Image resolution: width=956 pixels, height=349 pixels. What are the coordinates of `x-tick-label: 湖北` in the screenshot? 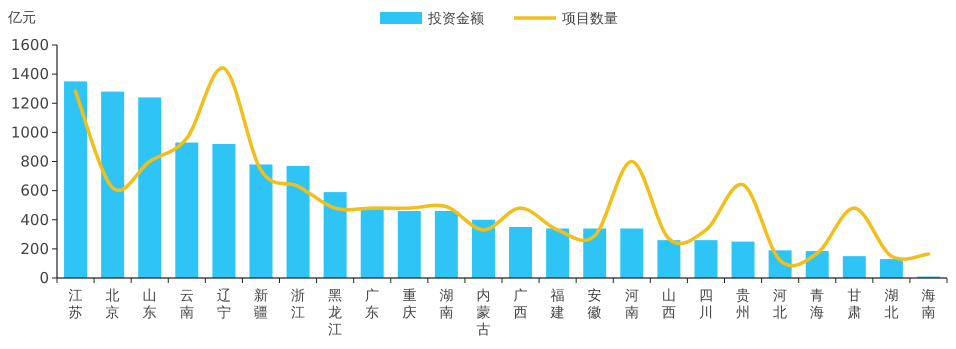 It's located at (891, 304).